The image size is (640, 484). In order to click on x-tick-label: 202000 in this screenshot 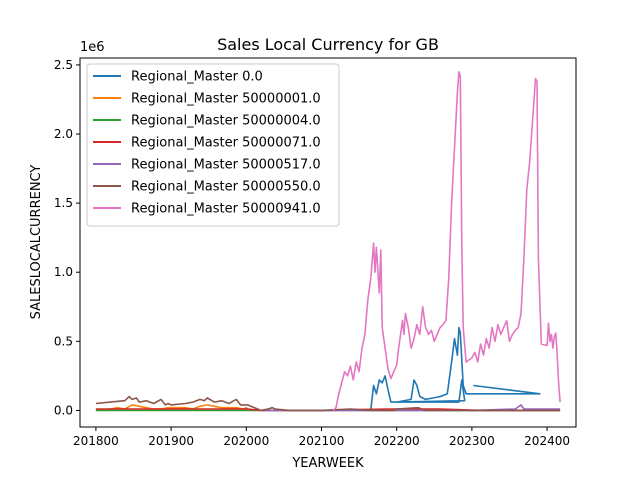, I will do `click(246, 441)`.